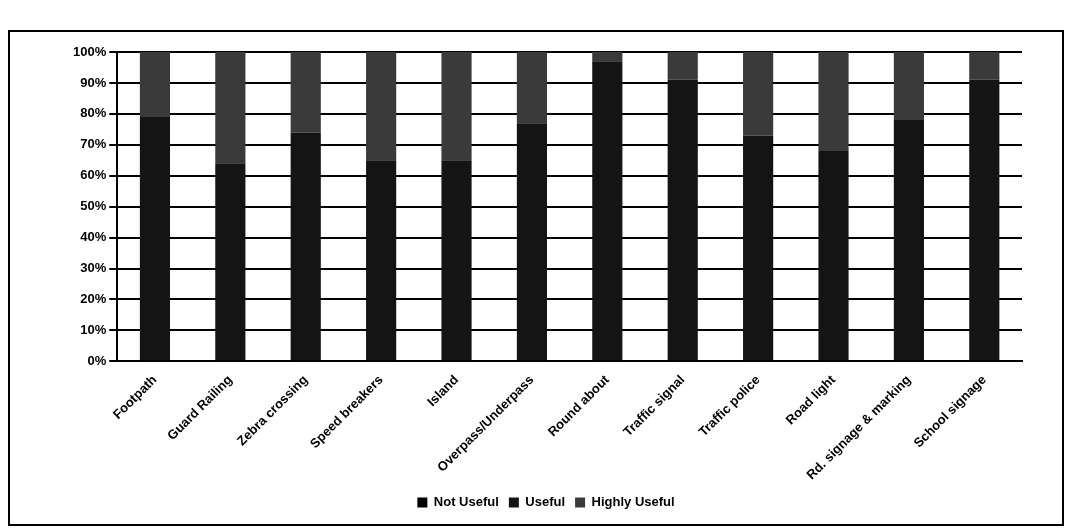 Image resolution: width=1076 pixels, height=532 pixels. I want to click on y-tick-label: 40%, so click(93, 237).